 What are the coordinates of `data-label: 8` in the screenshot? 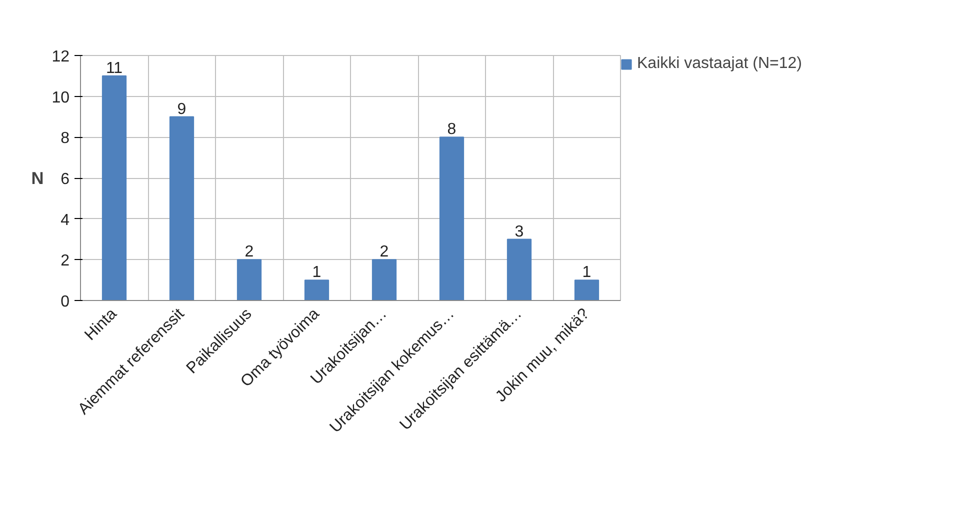 It's located at (451, 129).